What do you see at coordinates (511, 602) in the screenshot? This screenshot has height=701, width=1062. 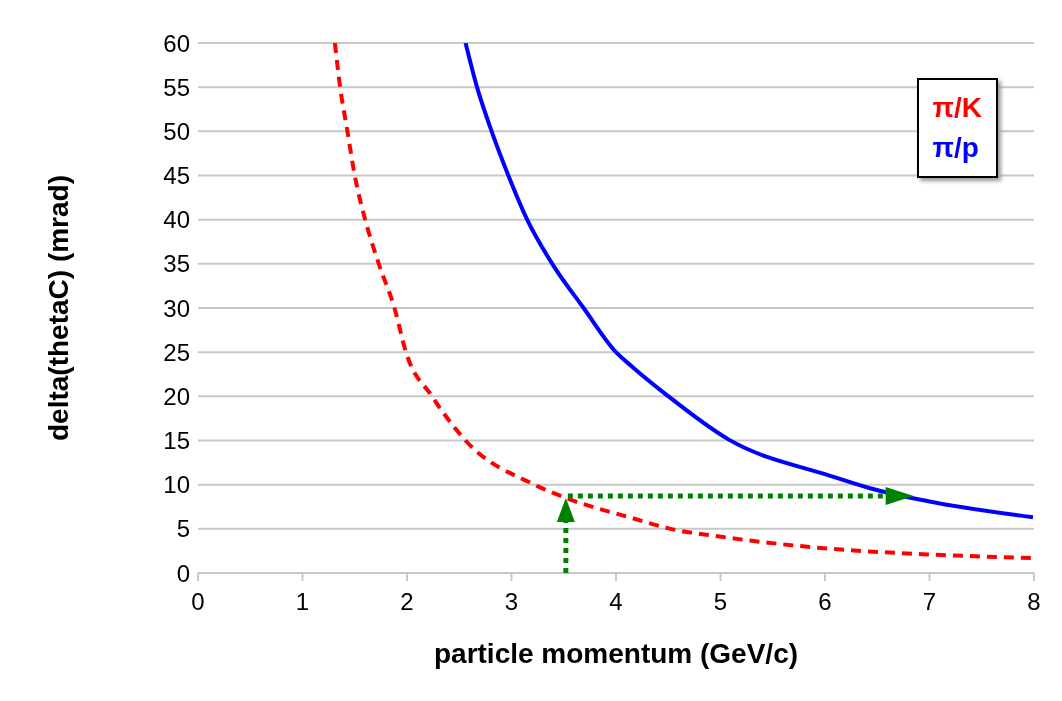 I see `x-tick-label: 3` at bounding box center [511, 602].